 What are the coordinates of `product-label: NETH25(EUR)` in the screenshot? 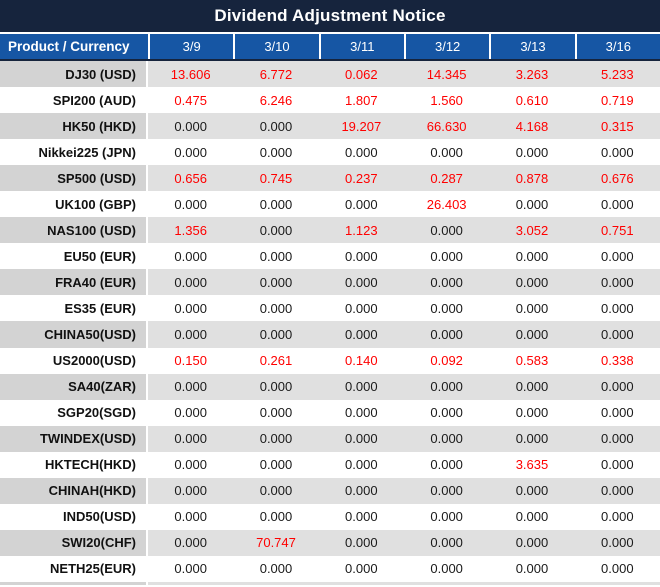 It's located at (74, 568).